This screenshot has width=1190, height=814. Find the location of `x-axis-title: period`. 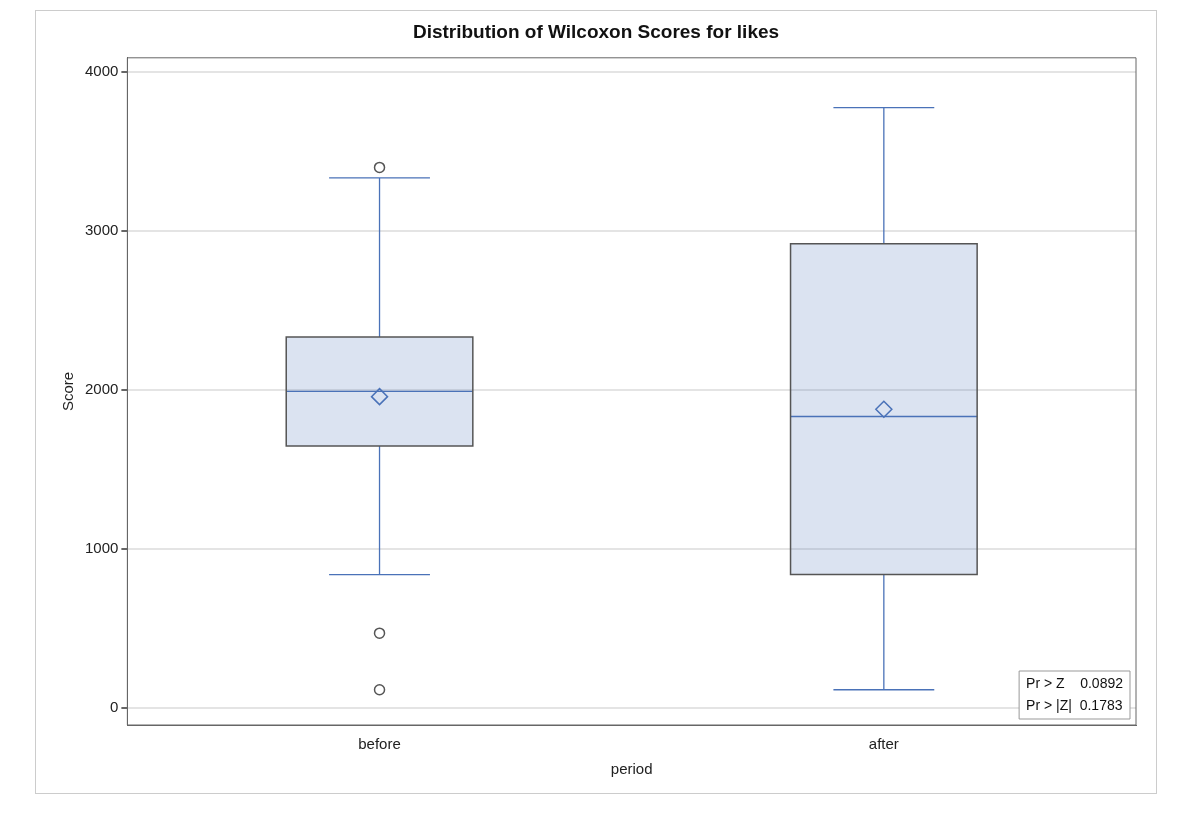

x-axis-title: period is located at coordinates (631, 769).